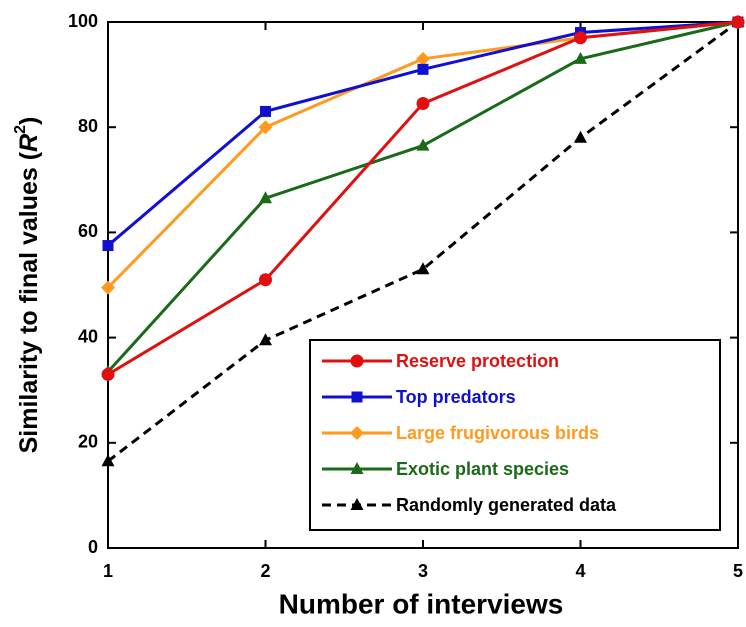  What do you see at coordinates (29, 121) in the screenshot?
I see `y-label-close: )` at bounding box center [29, 121].